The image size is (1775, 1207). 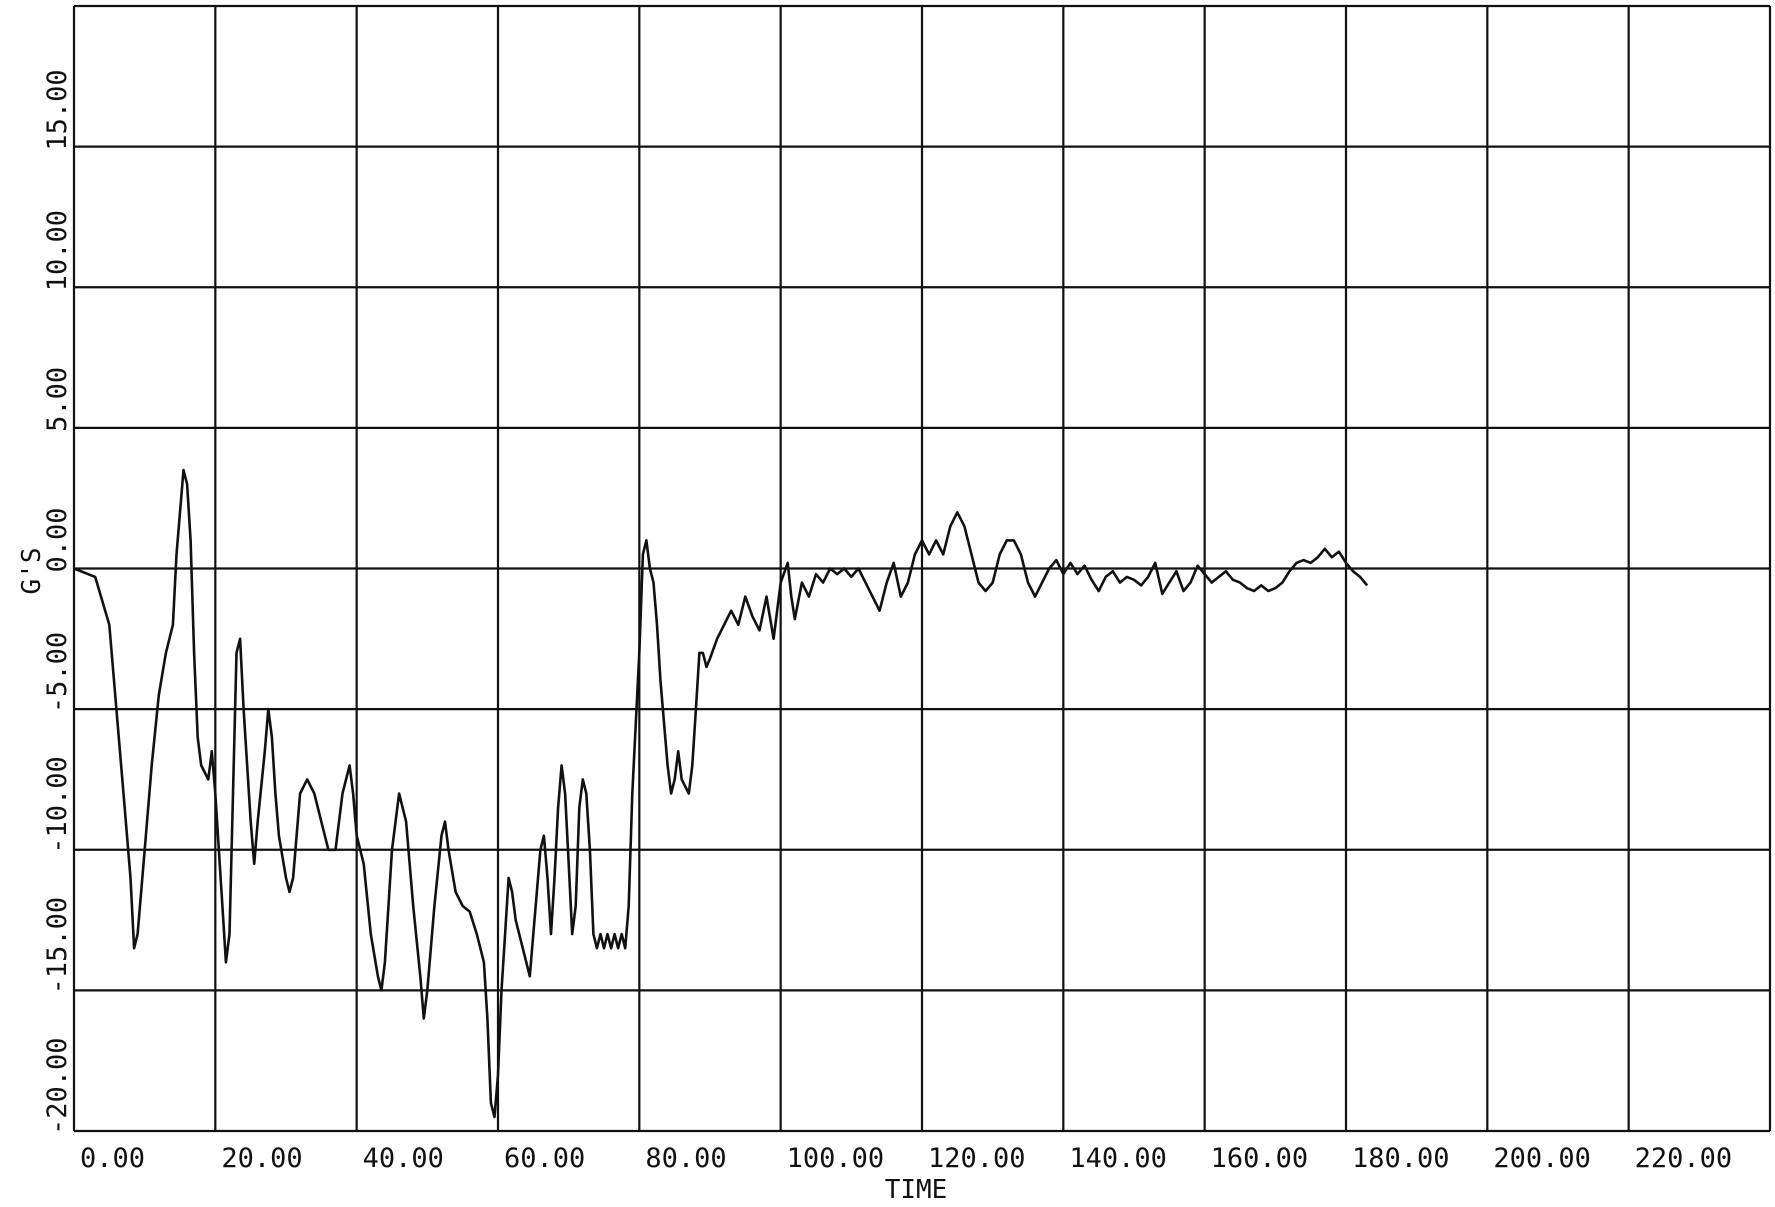 I want to click on x-tick-label: 180.00, so click(x=1401, y=1158).